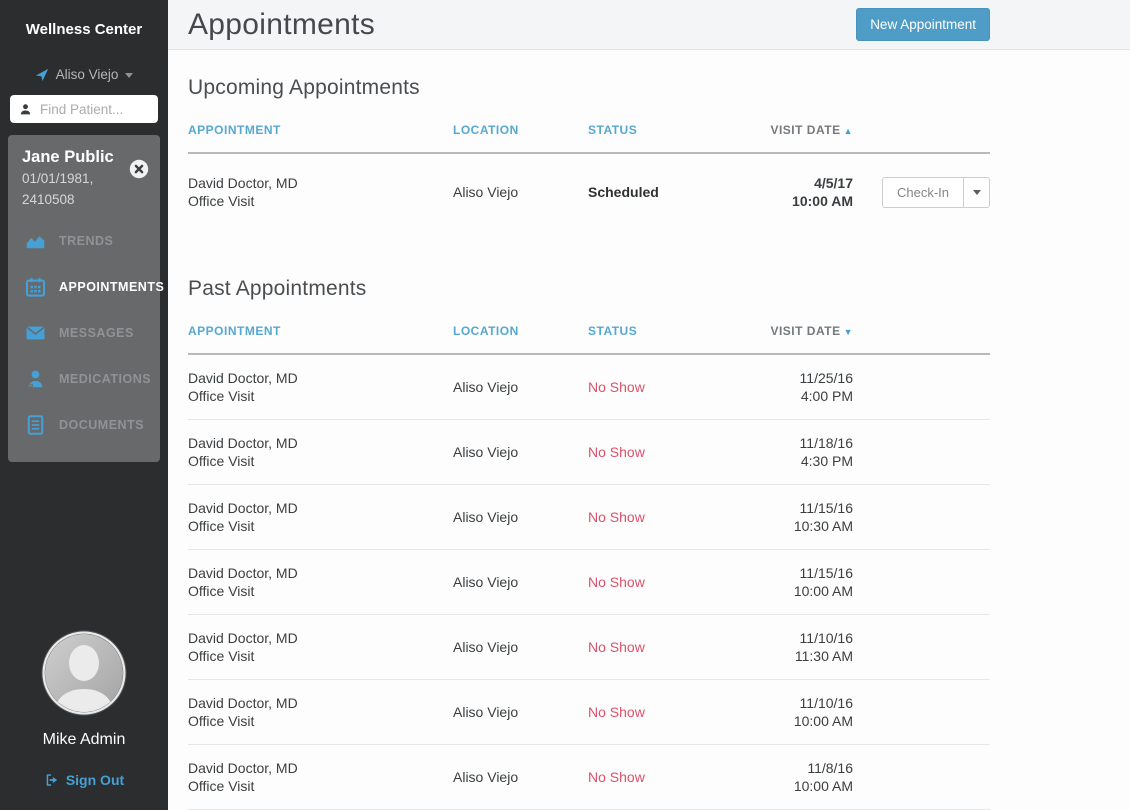 Image resolution: width=1130 pixels, height=810 pixels. What do you see at coordinates (94, 109) in the screenshot?
I see `search-input` at bounding box center [94, 109].